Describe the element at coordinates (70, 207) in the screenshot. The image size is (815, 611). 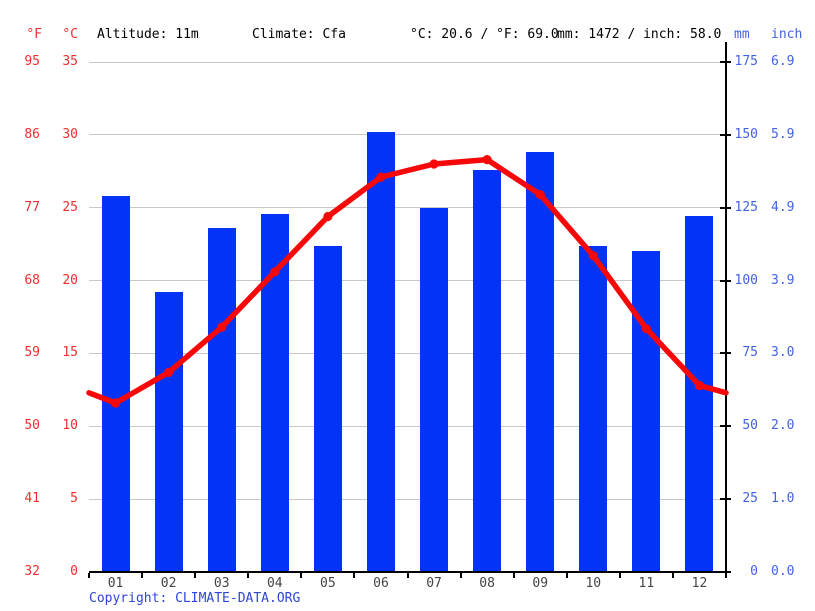
I see `y-left-c-label: 25` at that location.